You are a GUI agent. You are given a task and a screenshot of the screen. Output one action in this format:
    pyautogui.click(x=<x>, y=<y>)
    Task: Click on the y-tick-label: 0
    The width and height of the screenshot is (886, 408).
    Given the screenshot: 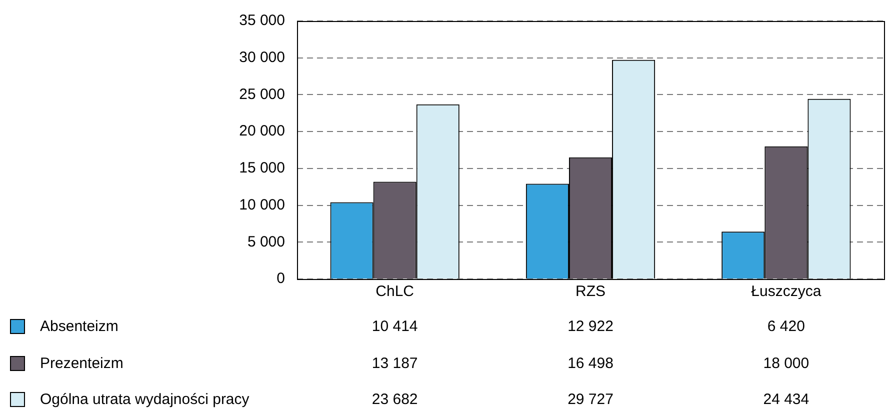 What is the action you would take?
    pyautogui.click(x=280, y=279)
    